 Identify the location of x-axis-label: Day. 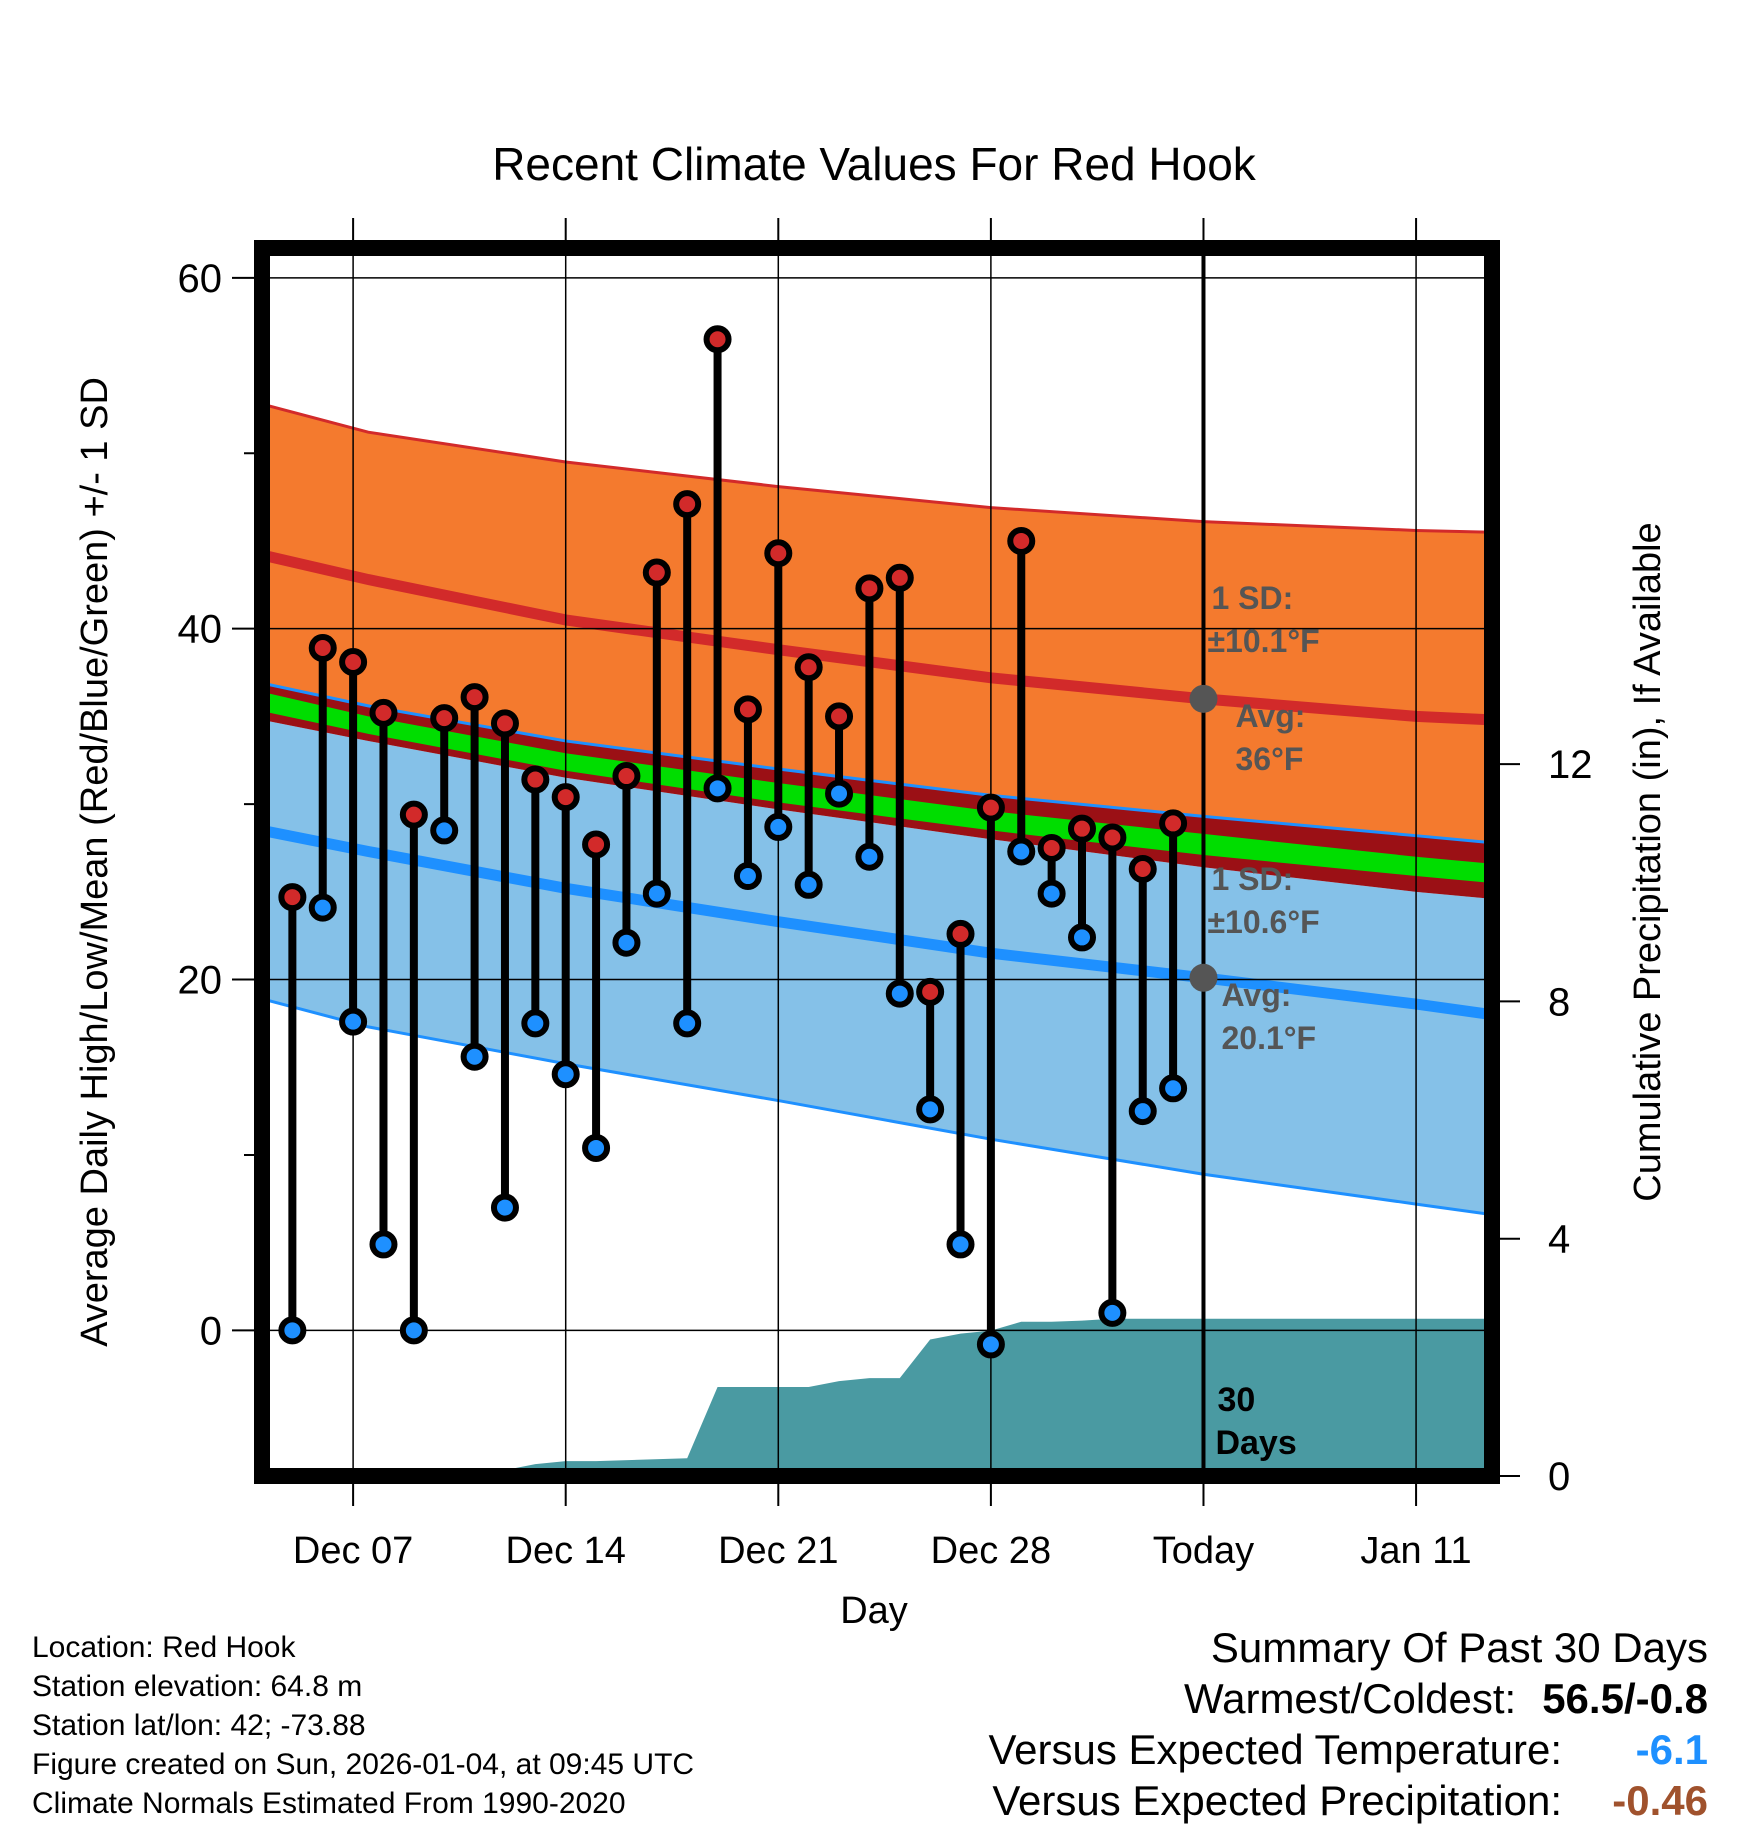
(874, 1611).